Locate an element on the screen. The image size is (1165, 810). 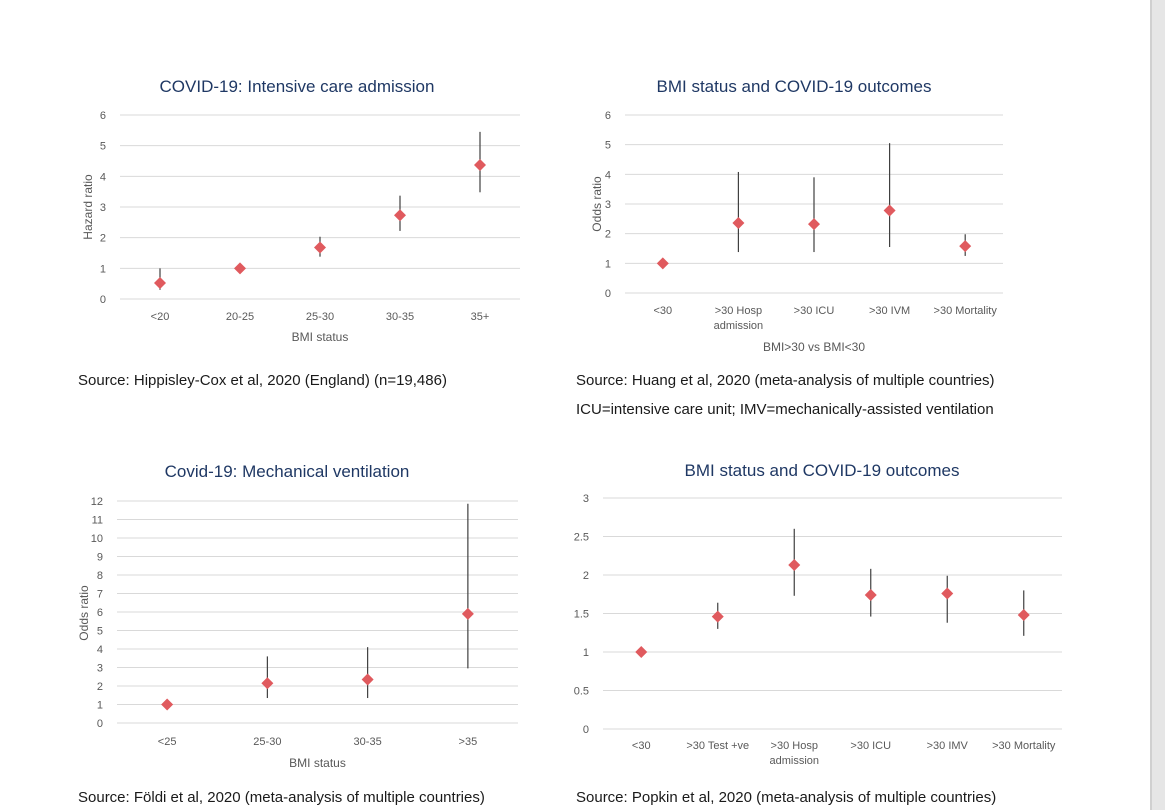
x-tick-label: >30 IVM is located at coordinates (889, 311).